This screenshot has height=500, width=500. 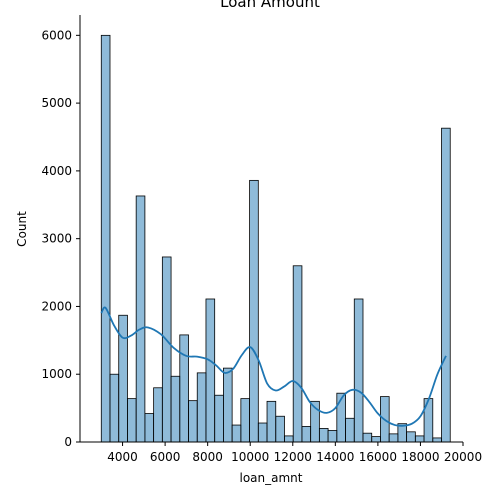 I want to click on x-tick-label: 20000, so click(x=463, y=457).